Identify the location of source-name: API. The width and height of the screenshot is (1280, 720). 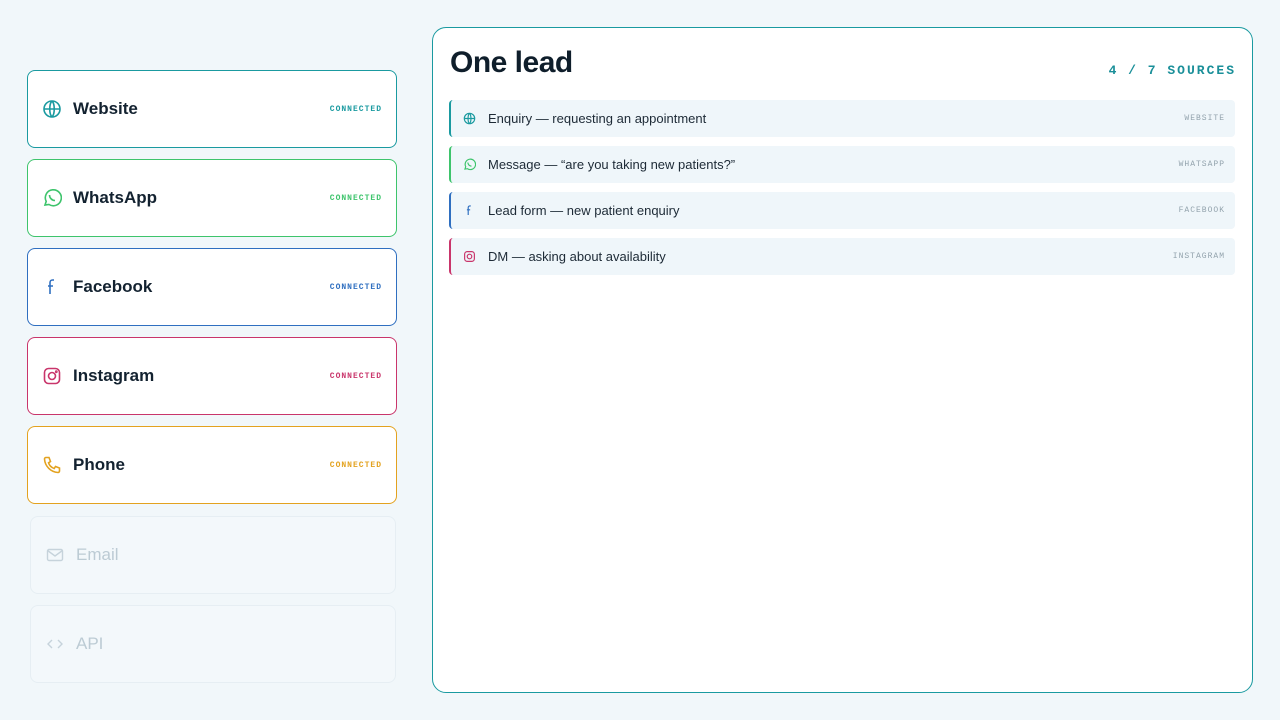
(90, 643).